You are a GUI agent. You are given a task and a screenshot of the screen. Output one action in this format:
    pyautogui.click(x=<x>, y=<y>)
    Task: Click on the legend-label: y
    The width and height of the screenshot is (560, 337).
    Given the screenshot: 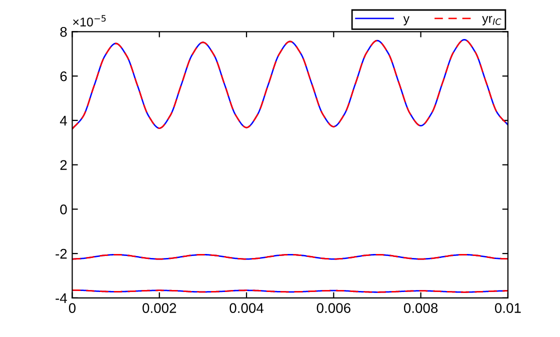 What is the action you would take?
    pyautogui.click(x=406, y=21)
    